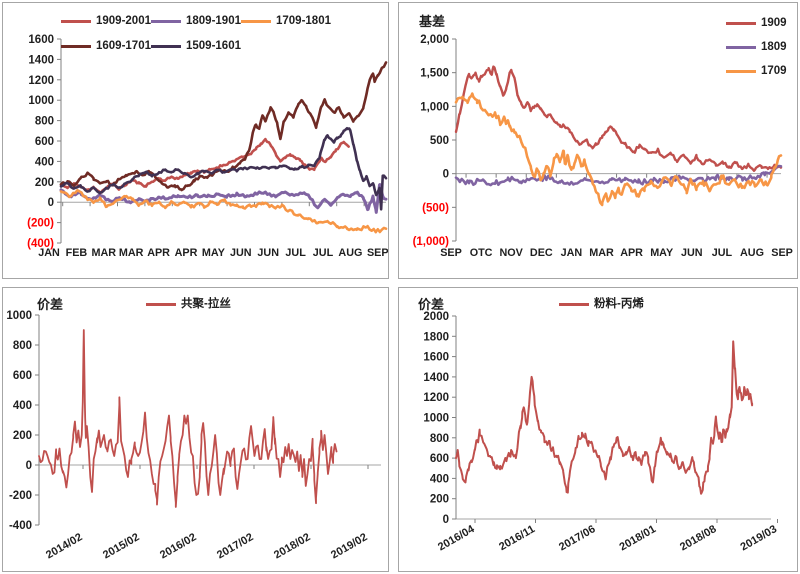 The image size is (800, 574). I want to click on svg-text: 2019/03, so click(759, 538).